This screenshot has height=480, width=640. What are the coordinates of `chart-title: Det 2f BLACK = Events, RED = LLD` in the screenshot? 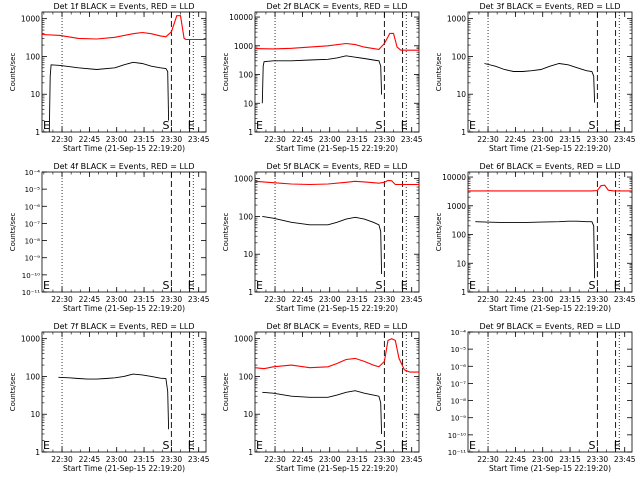 It's located at (336, 6).